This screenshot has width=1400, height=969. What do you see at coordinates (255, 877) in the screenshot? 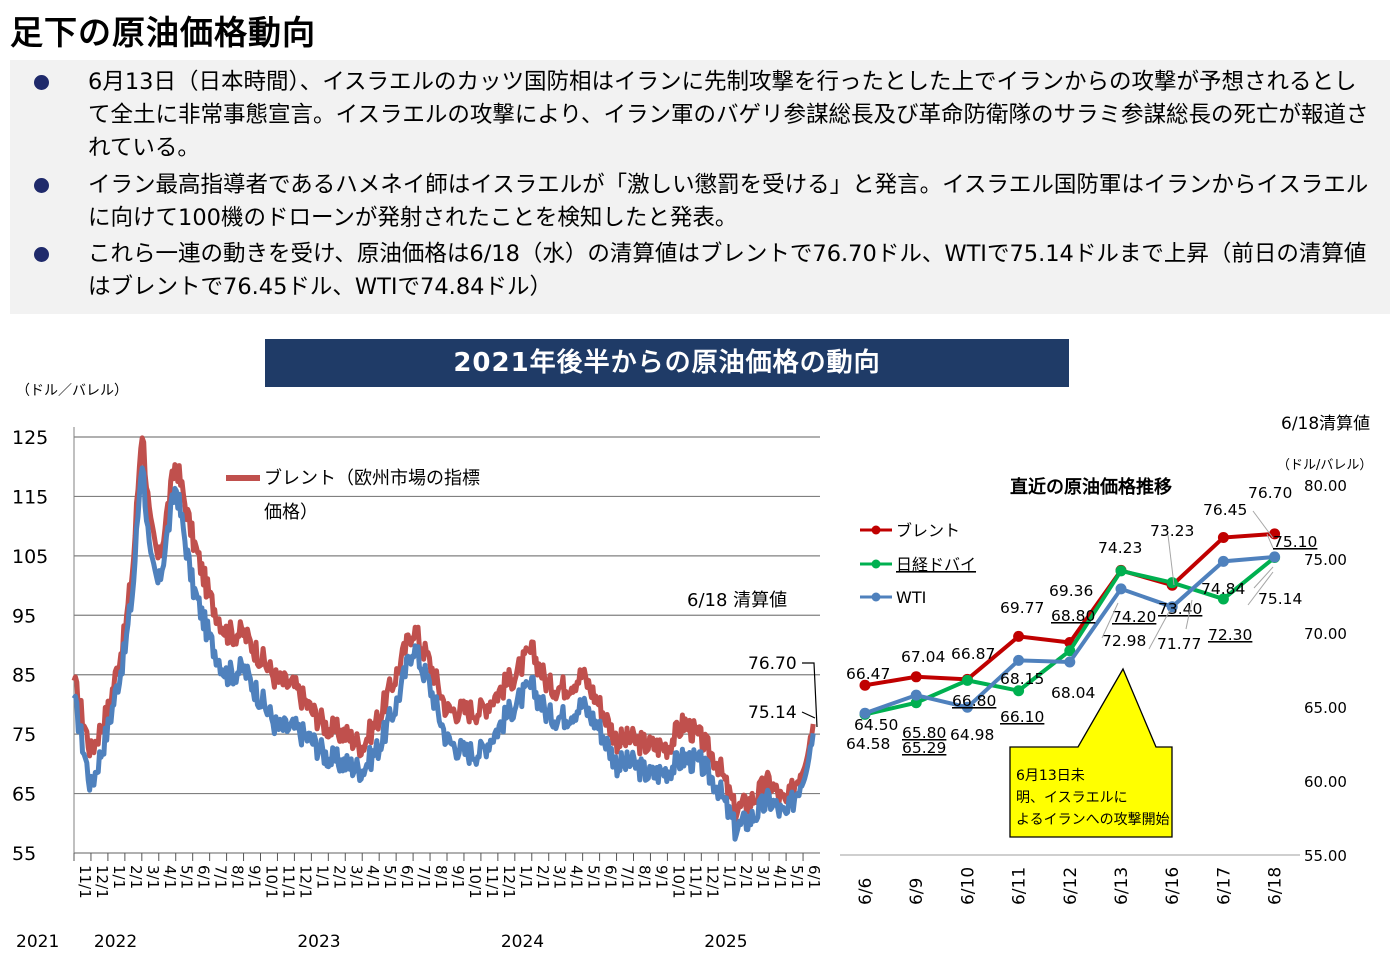
I see `x-tick-label: 9/1` at bounding box center [255, 877].